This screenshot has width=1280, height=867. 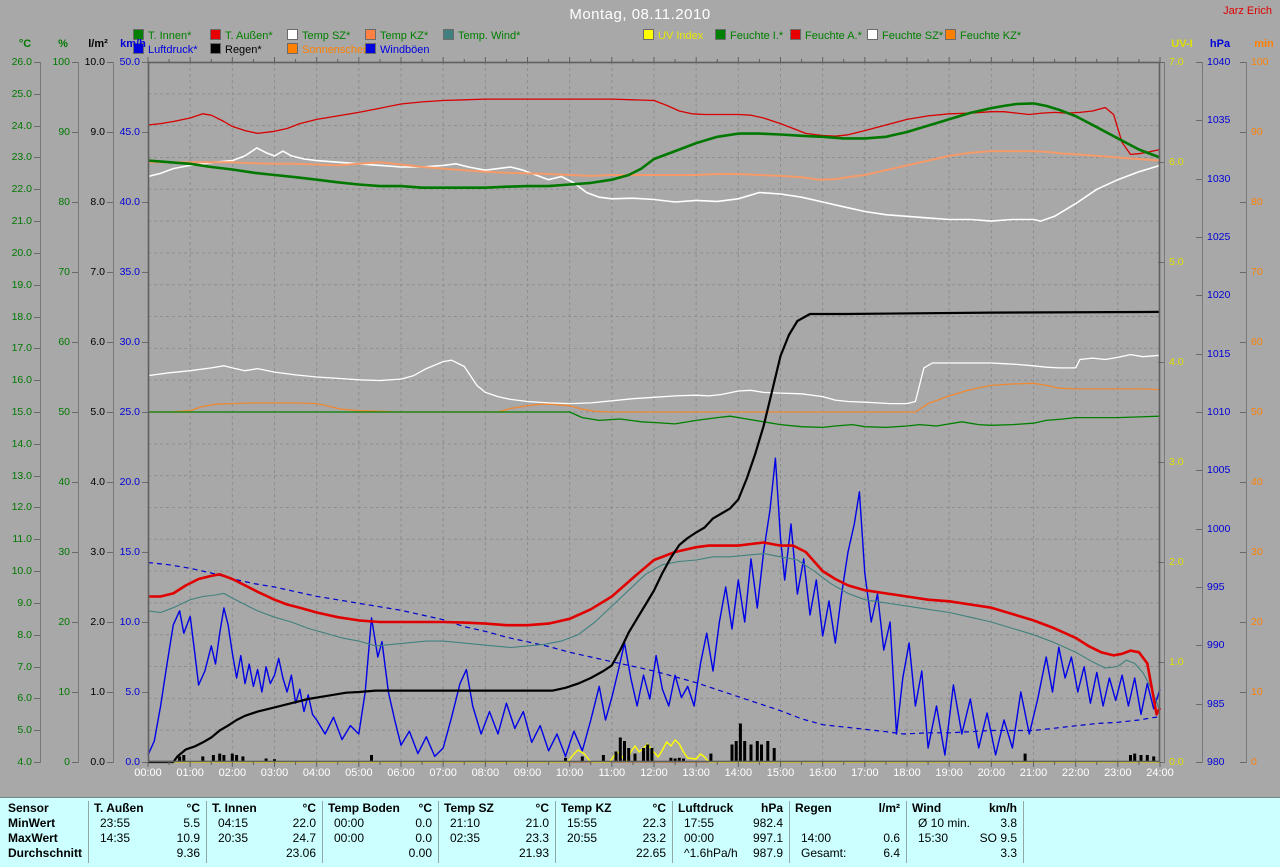 I want to click on axis-tick-label-km-h: 30.0, so click(x=129, y=342).